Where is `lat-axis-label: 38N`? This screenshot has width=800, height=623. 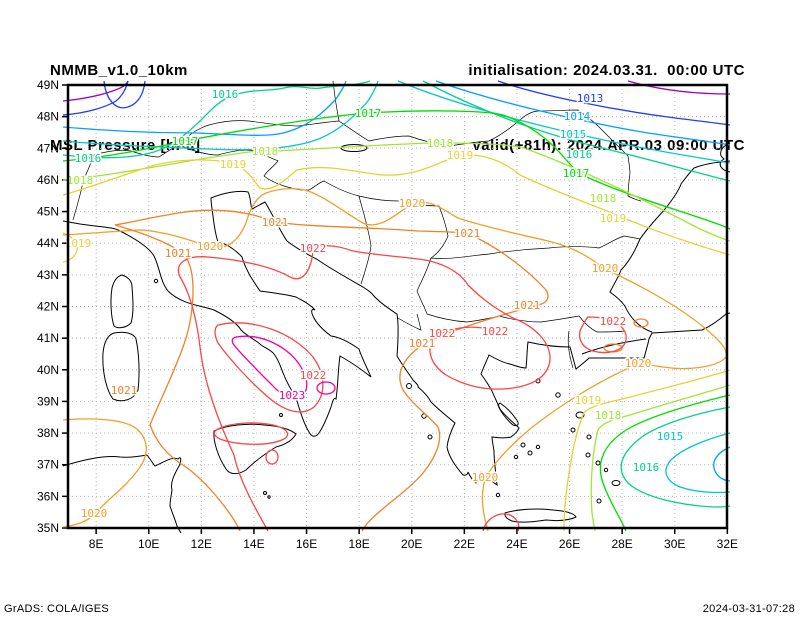 lat-axis-label: 38N is located at coordinates (48, 433).